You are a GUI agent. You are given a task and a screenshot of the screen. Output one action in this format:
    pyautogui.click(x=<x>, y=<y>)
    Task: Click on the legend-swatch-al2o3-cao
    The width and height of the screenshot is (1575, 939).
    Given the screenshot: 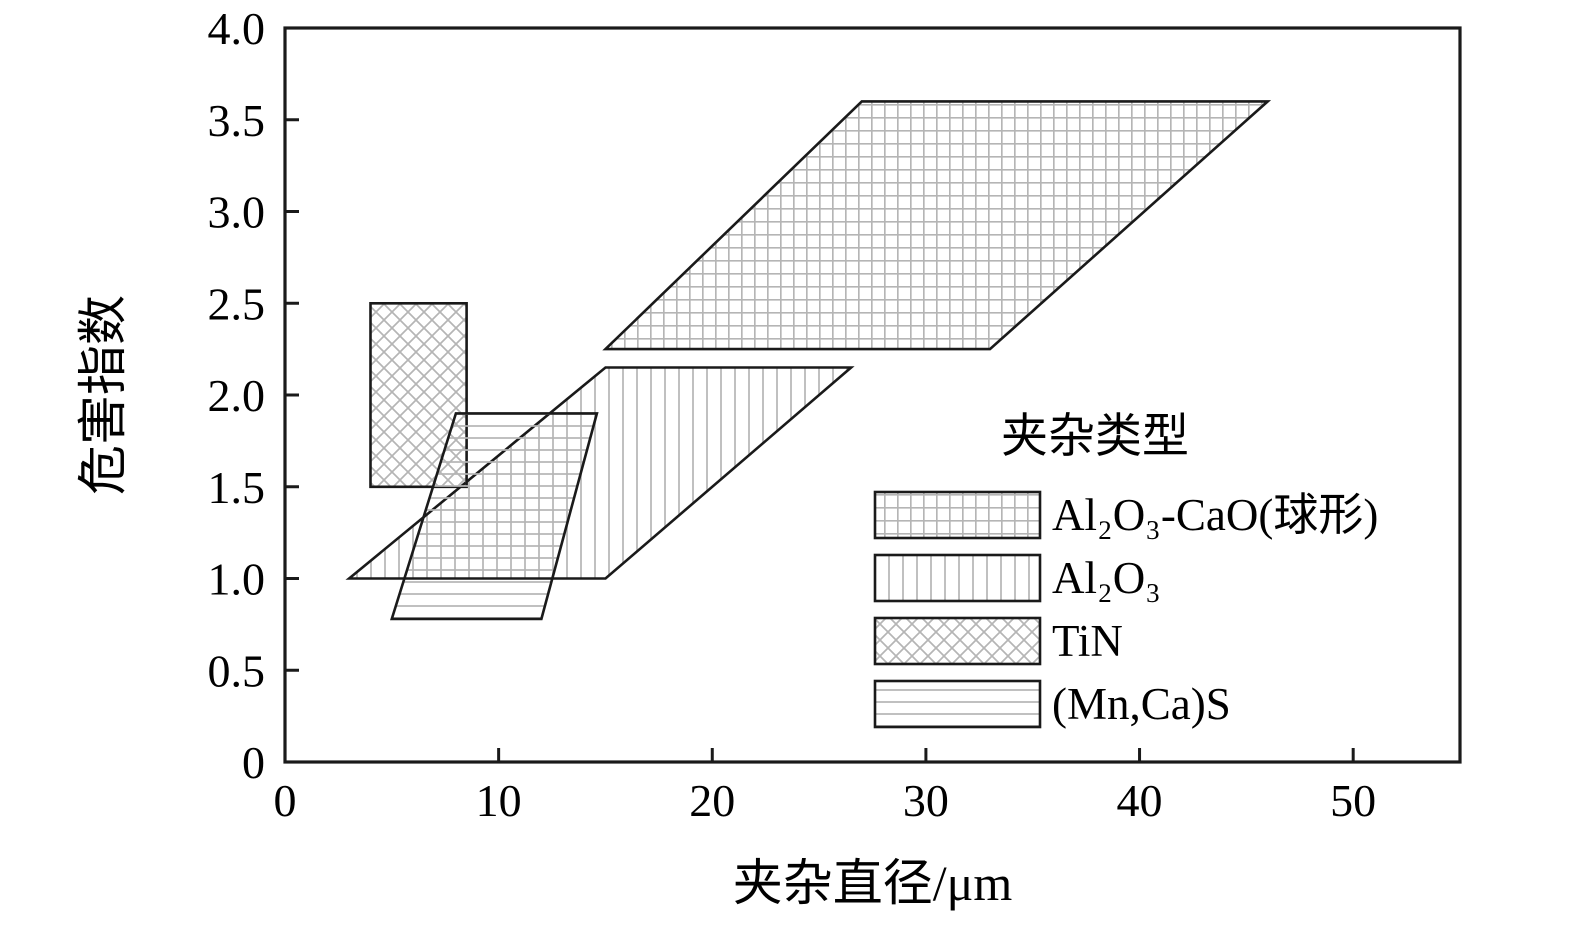 What is the action you would take?
    pyautogui.click(x=957, y=515)
    